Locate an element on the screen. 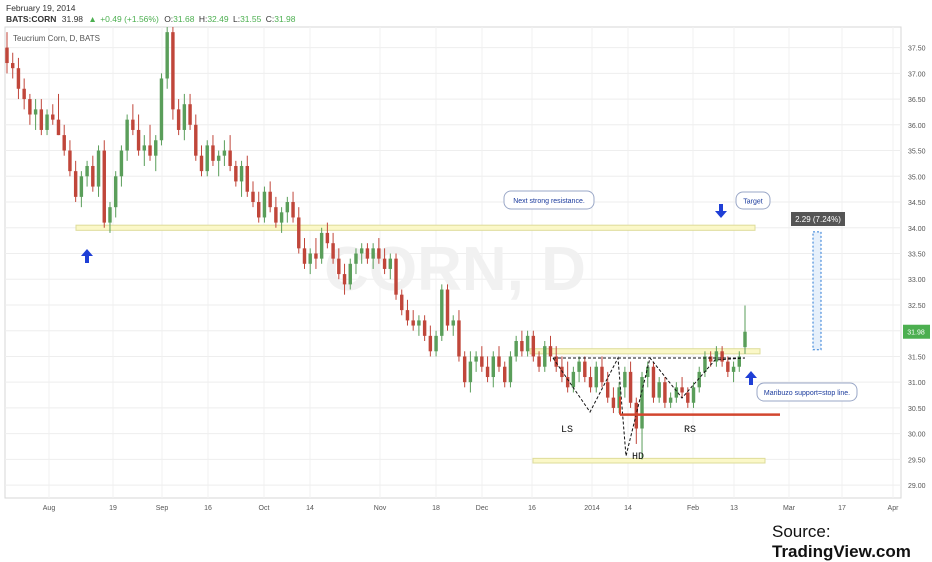 This screenshot has height=562, width=932. header-date: February 19, 2014 is located at coordinates (41, 8).